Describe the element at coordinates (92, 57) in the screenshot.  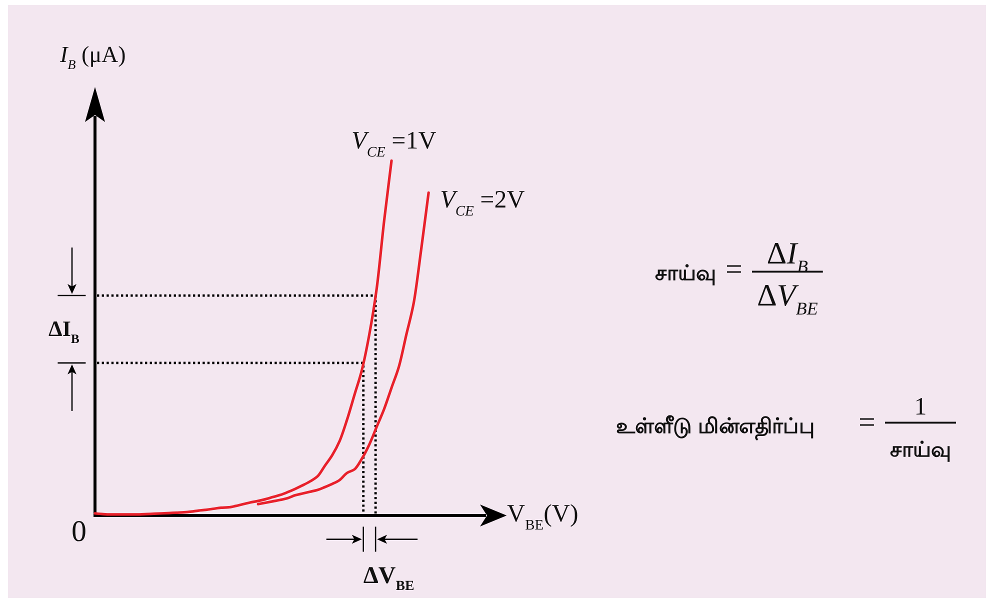
I see `y-axis-title: I$_{B}$ (μA)` at that location.